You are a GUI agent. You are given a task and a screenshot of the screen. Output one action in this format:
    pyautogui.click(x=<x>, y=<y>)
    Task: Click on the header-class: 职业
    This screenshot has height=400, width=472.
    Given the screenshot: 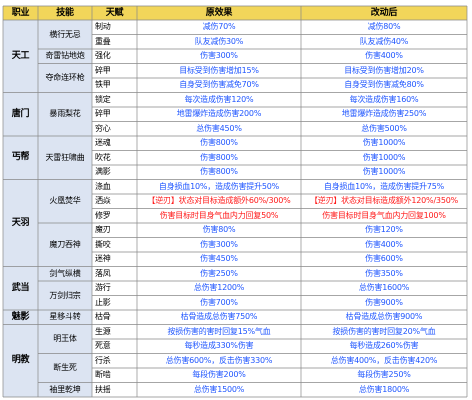 What is the action you would take?
    pyautogui.click(x=20, y=12)
    